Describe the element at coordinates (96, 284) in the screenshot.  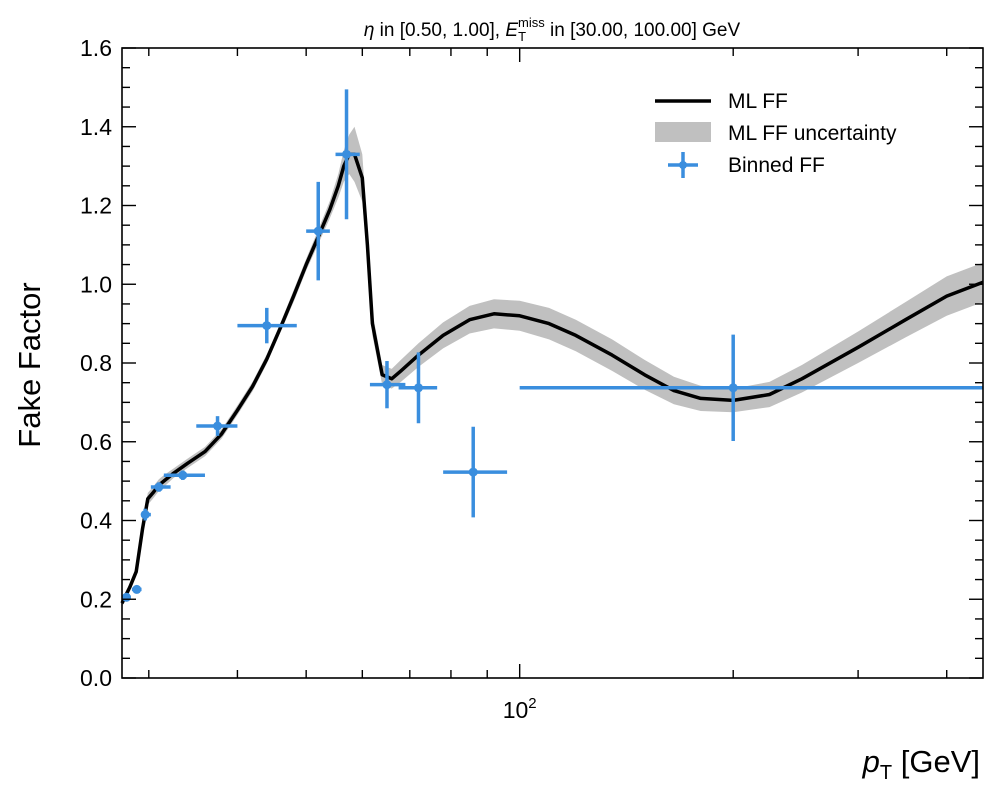
I see `y-tick-label: 1.0` at that location.